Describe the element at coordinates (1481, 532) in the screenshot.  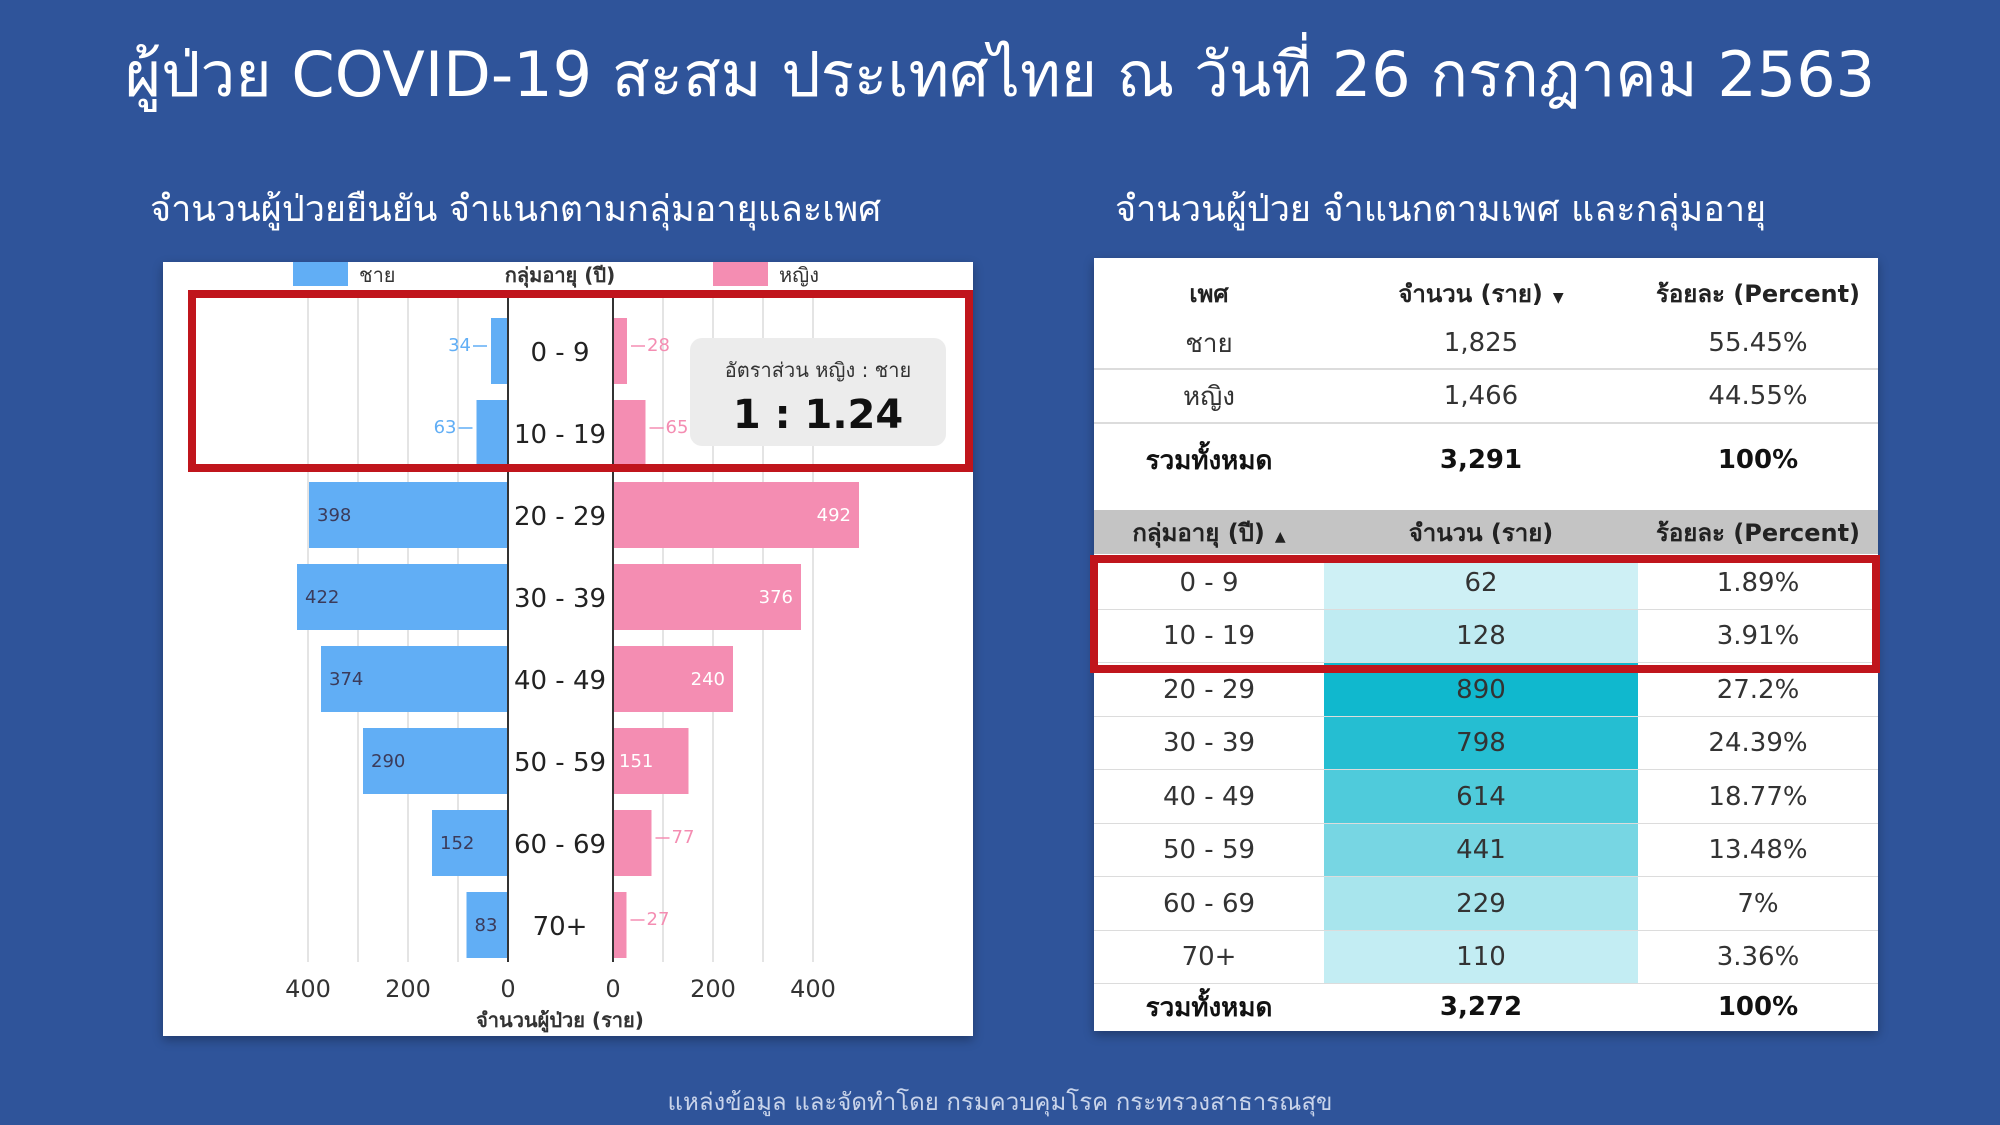
I see `count-col-header: จำนวน (ราย)` at that location.